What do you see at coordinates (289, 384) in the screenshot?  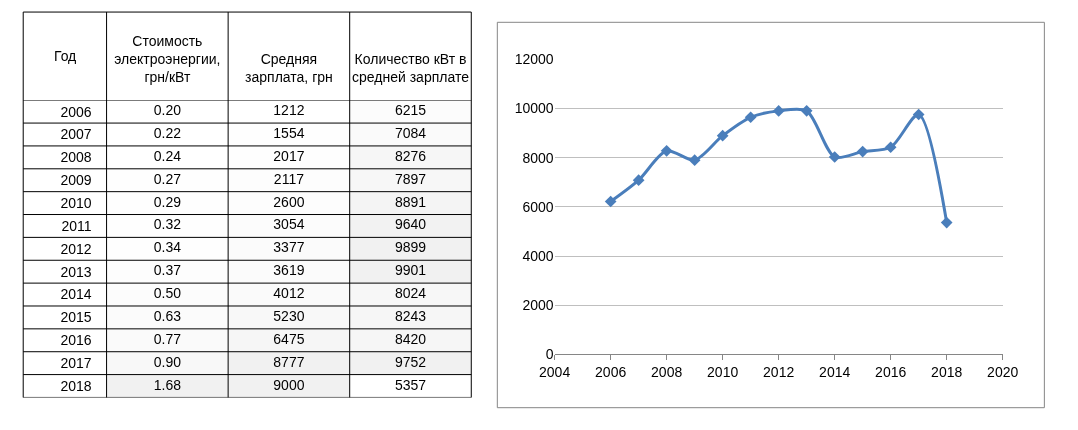 I see `data-label: 9000` at bounding box center [289, 384].